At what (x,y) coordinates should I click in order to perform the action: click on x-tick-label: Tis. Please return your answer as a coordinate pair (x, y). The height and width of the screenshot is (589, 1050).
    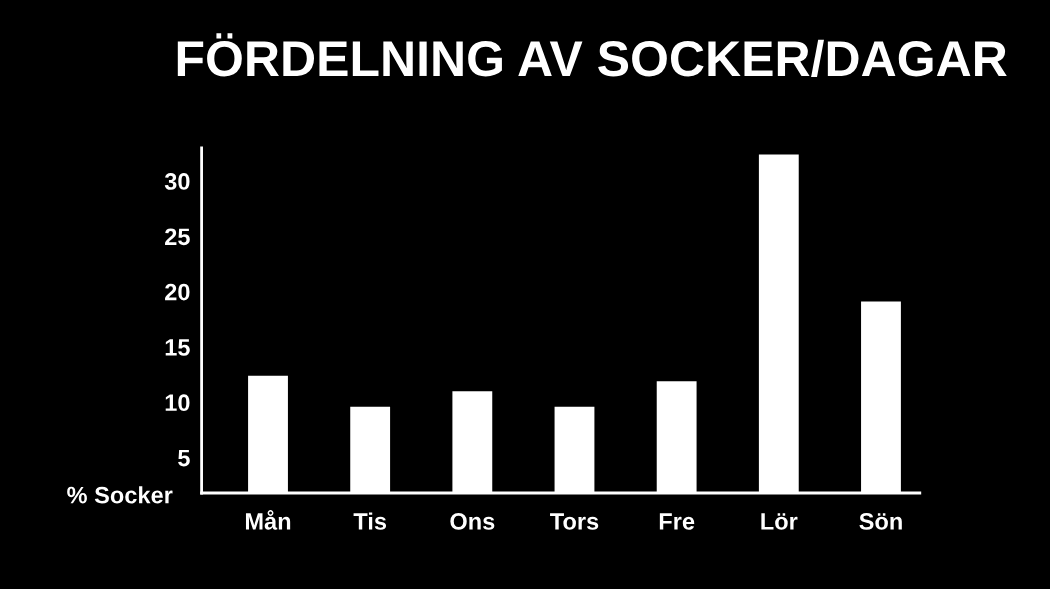
    Looking at the image, I should click on (370, 521).